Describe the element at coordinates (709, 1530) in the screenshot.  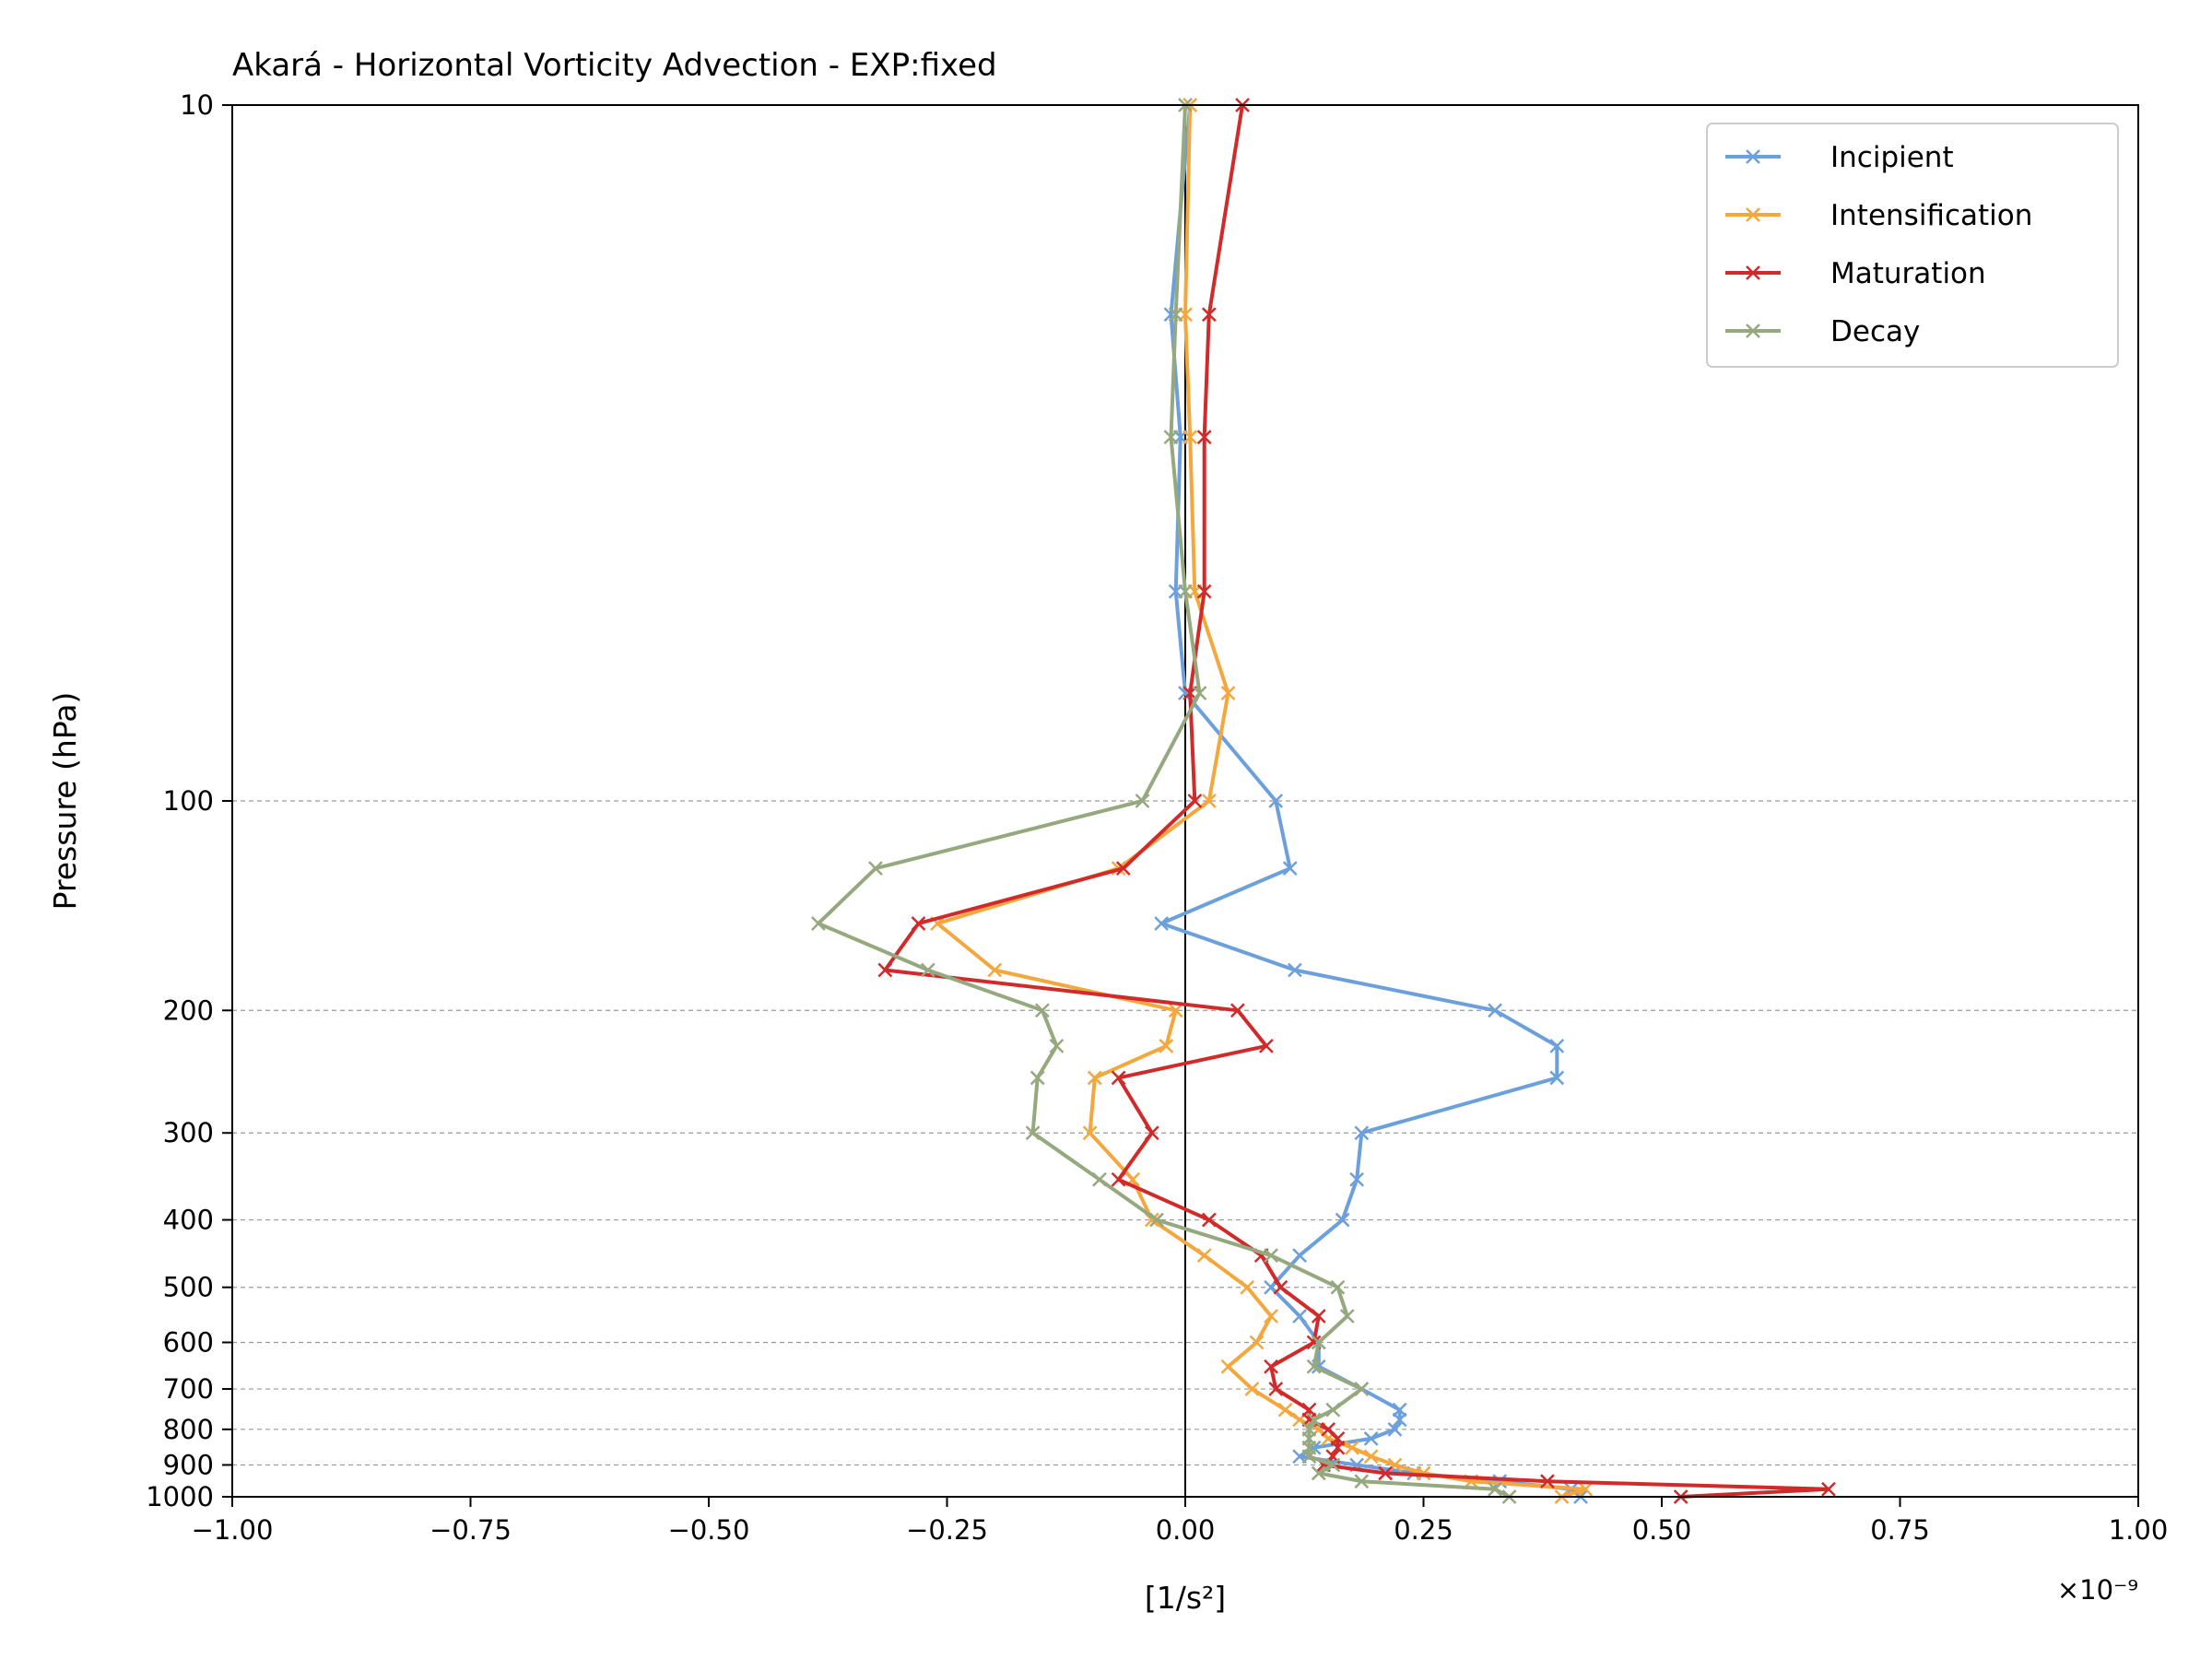
I see `x-tick-label: −0.50` at that location.